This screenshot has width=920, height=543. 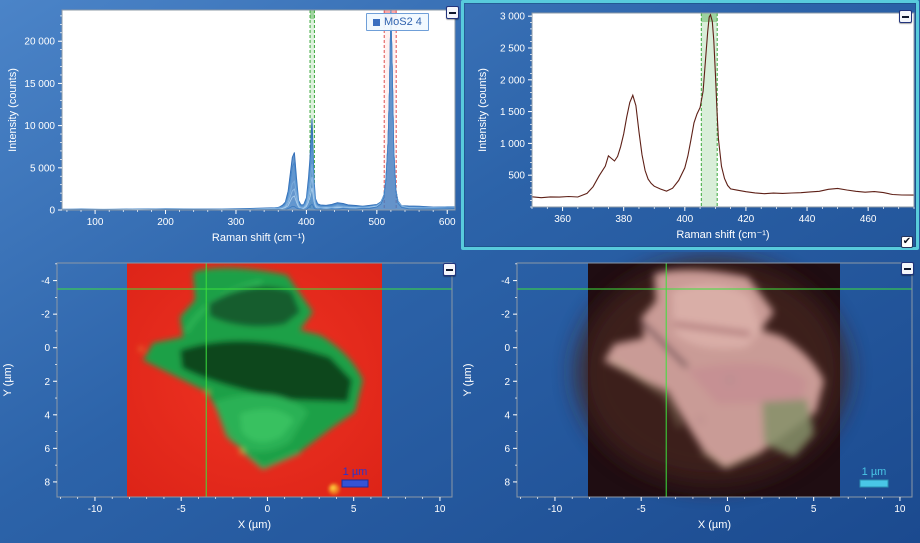 What do you see at coordinates (254, 380) in the screenshot?
I see `raman-map-image` at bounding box center [254, 380].